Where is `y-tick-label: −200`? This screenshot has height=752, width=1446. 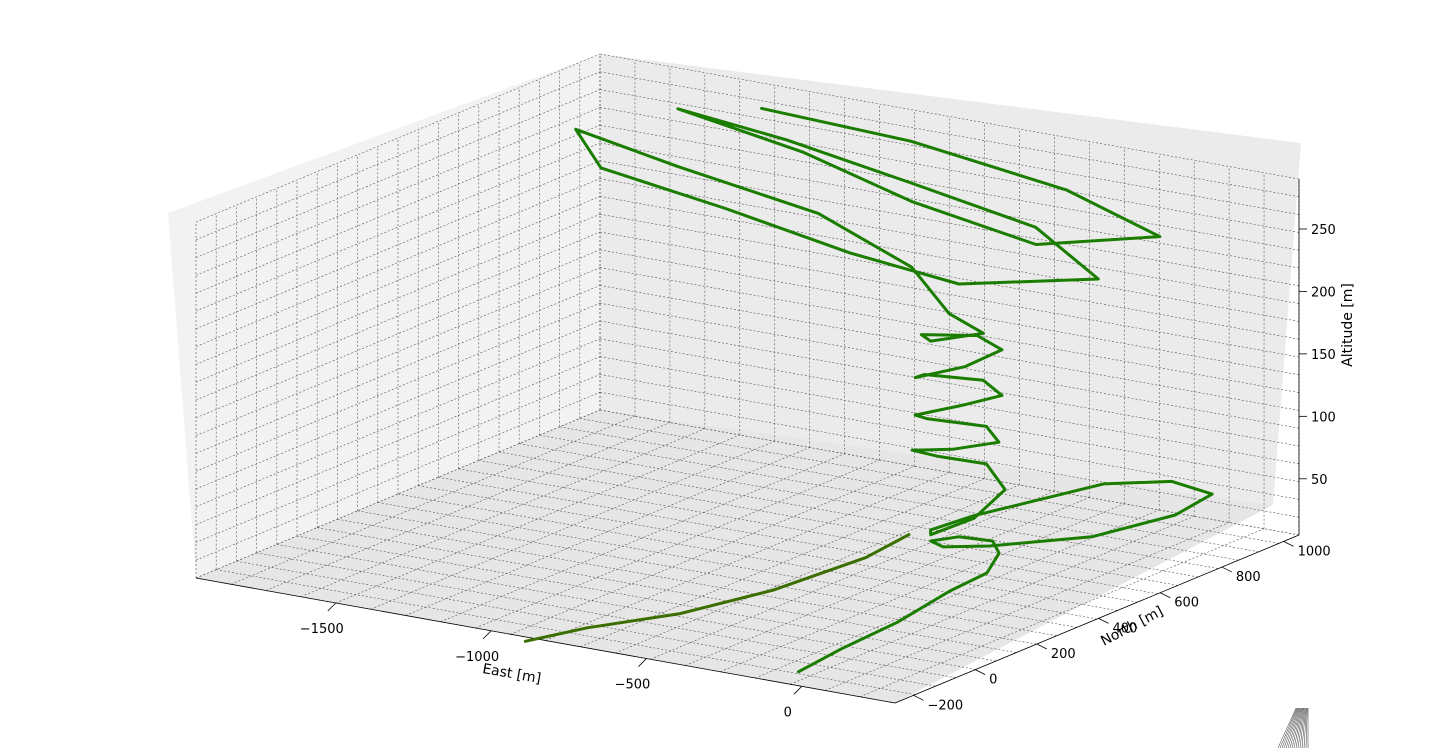 y-tick-label: −200 is located at coordinates (946, 705).